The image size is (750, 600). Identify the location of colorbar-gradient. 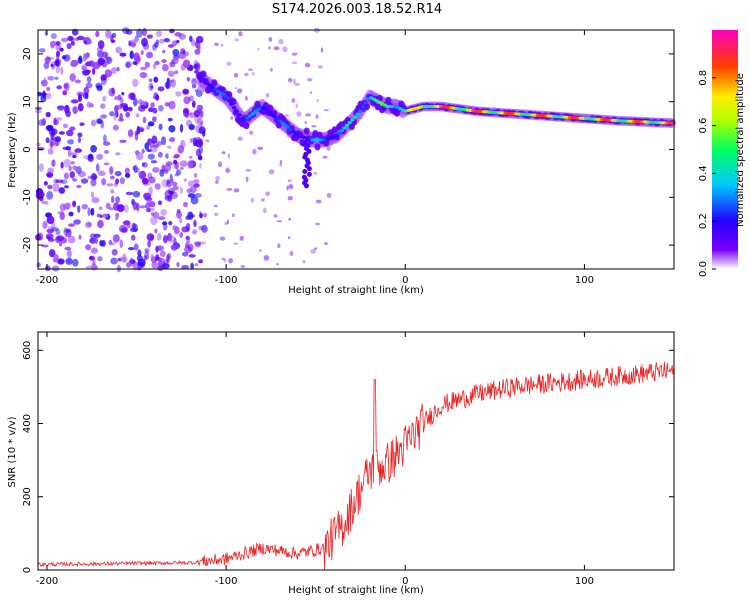
(725, 149).